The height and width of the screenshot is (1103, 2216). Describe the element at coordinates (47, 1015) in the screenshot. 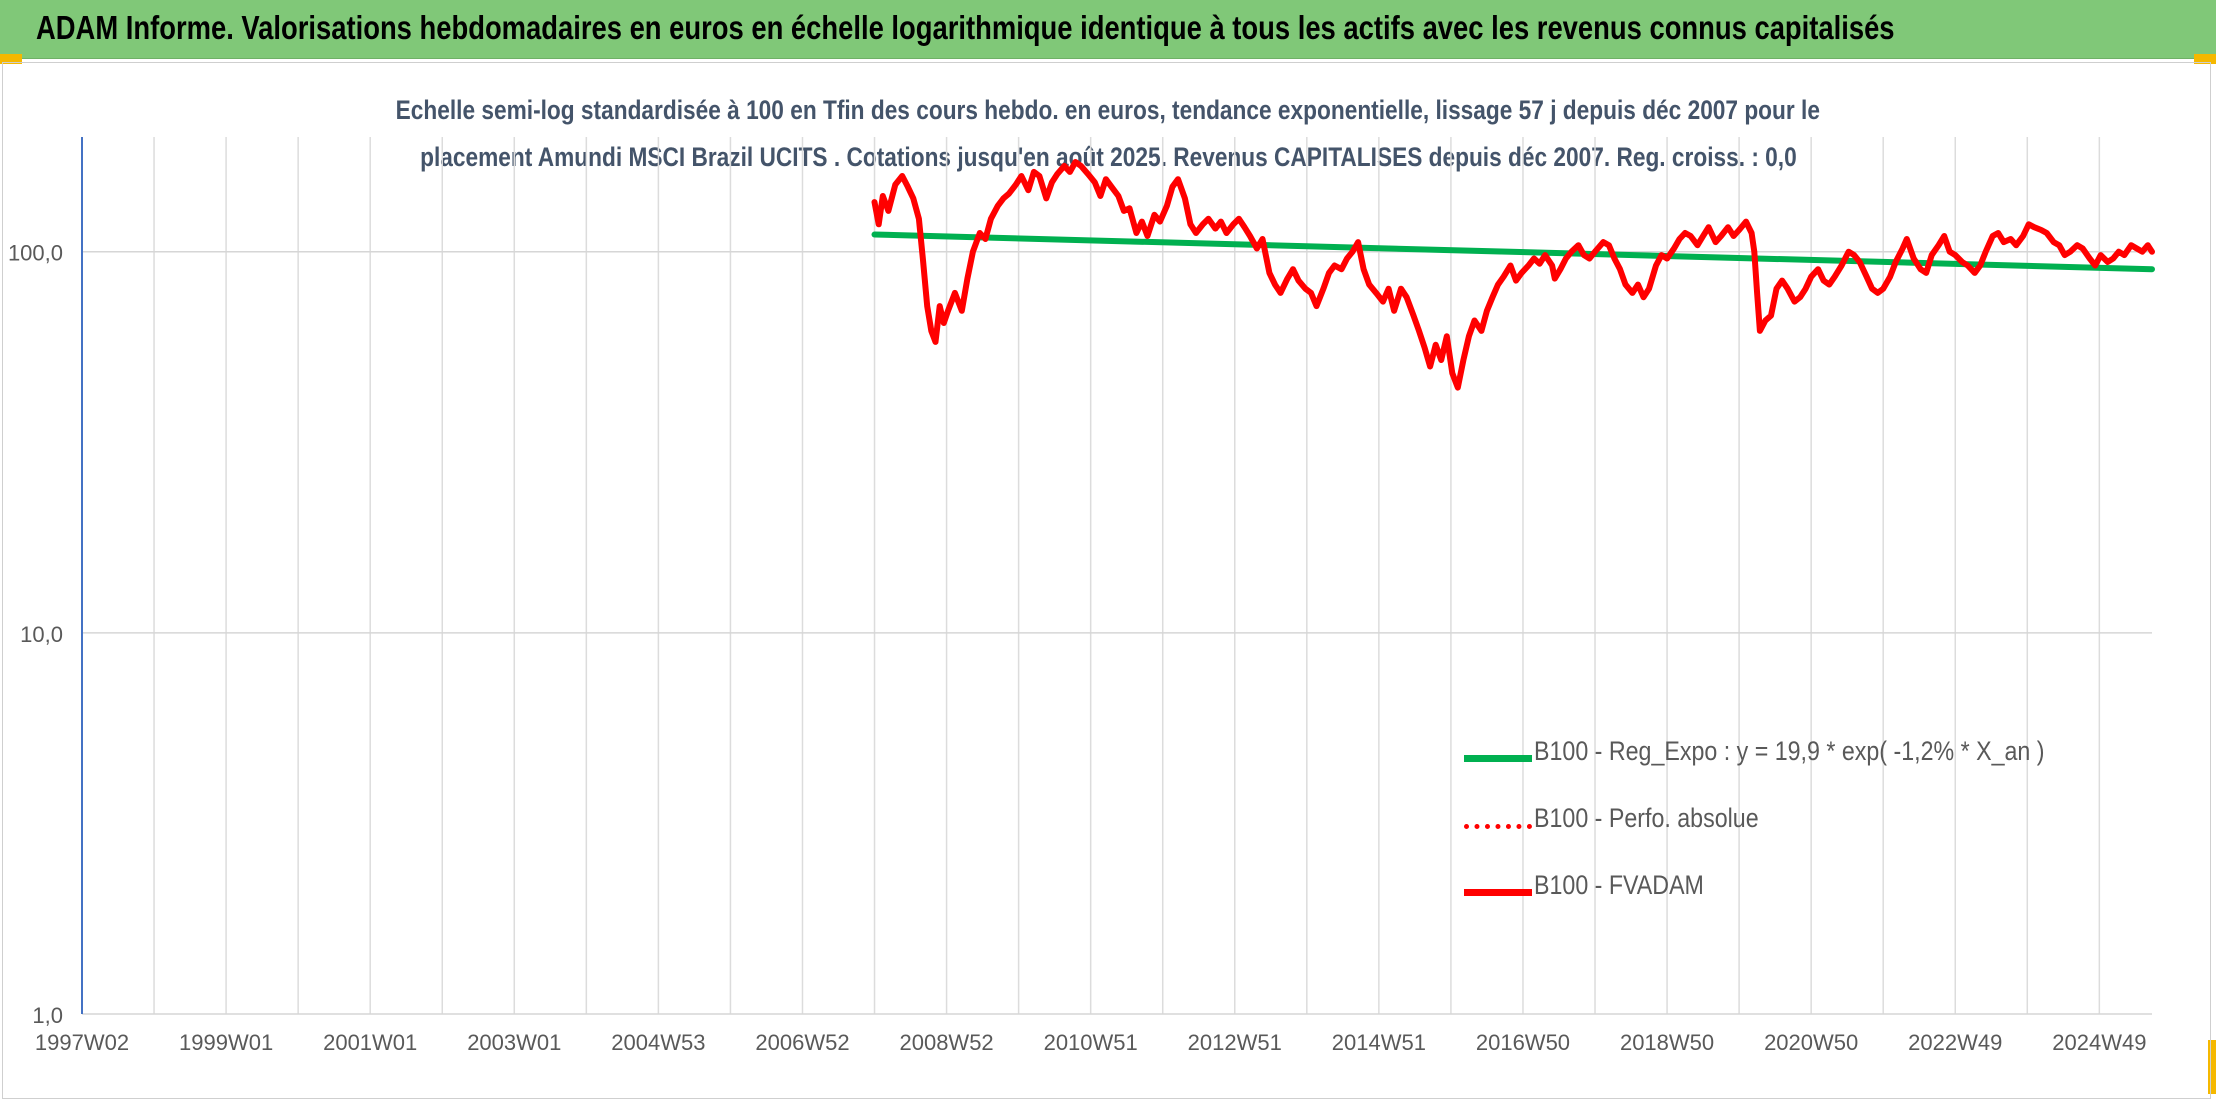

I see `y-tick-label: 1,0` at that location.